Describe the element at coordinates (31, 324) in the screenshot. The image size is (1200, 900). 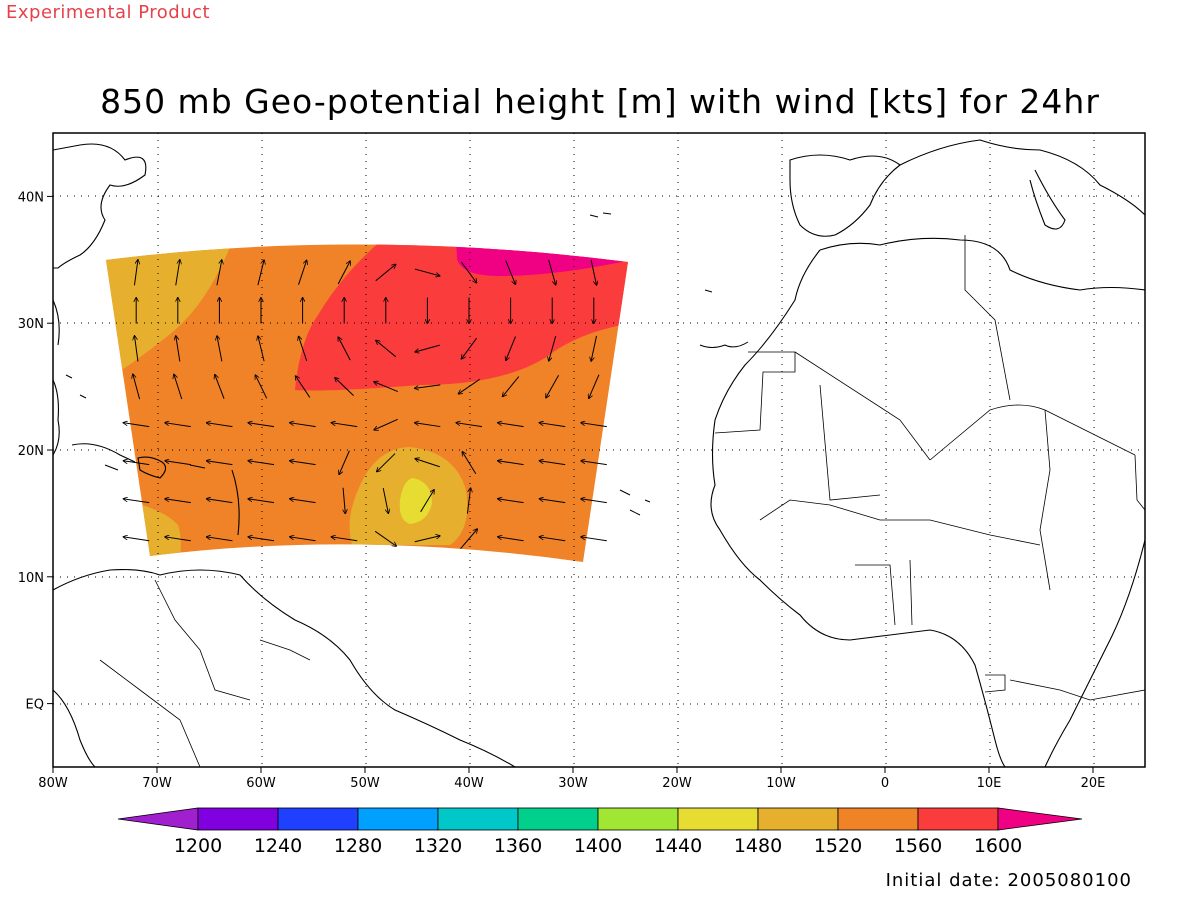
I see `y-tick-label: 30N` at that location.